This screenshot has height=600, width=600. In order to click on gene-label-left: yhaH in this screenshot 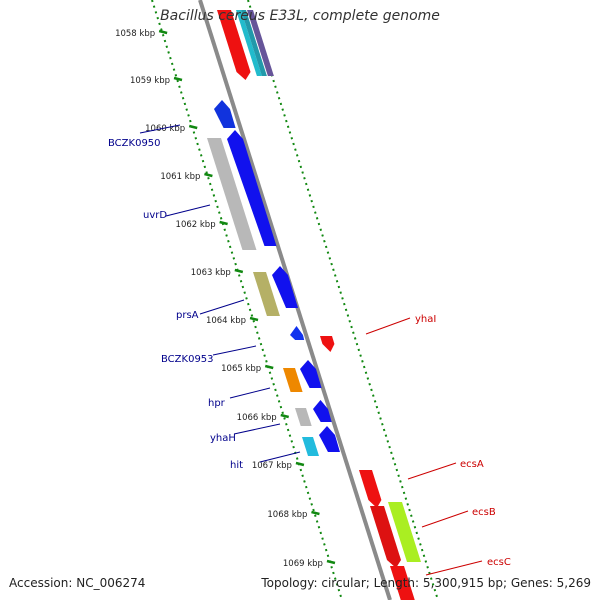, I will do `click(223, 438)`.